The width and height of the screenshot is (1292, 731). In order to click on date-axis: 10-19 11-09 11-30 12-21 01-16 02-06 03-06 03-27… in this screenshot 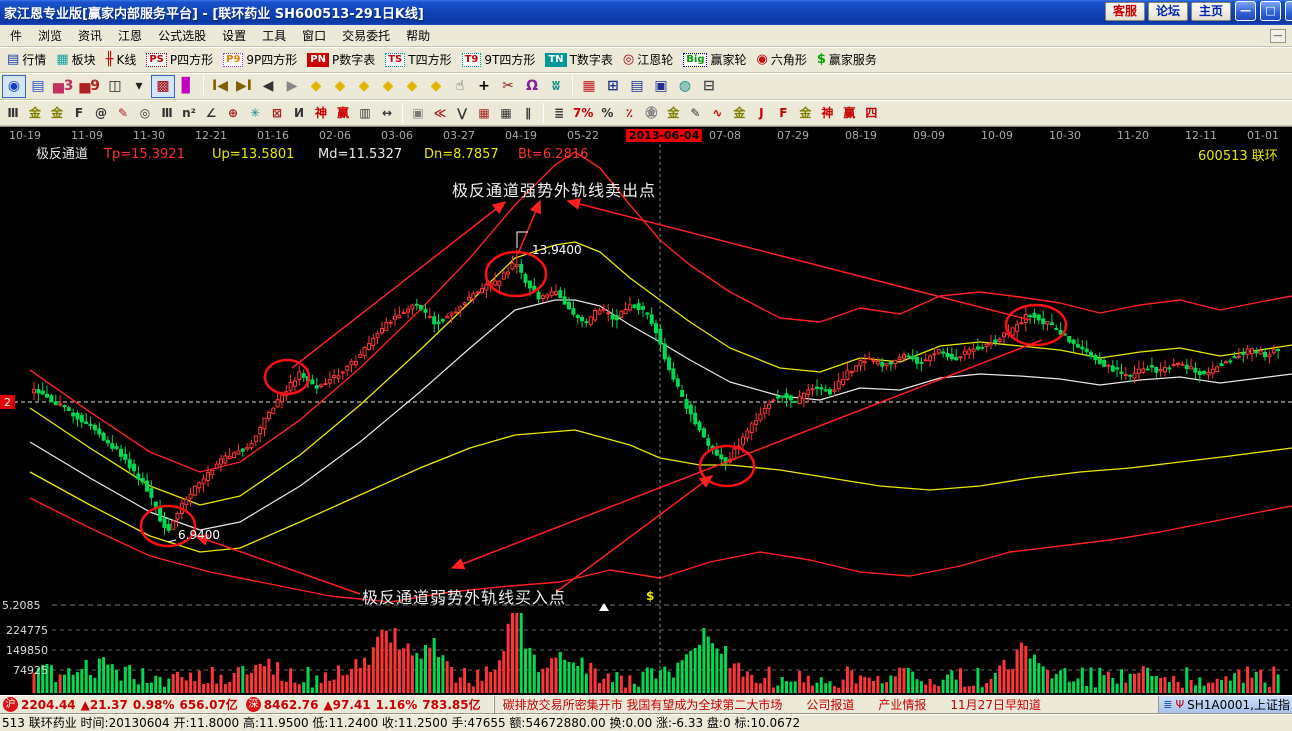, I will do `click(646, 135)`.